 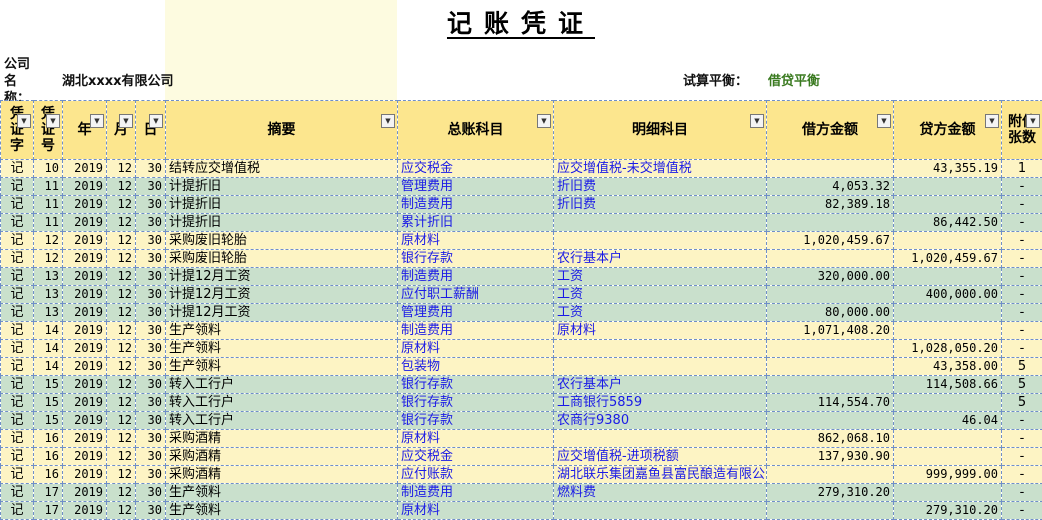 I want to click on table-cell: 计提折旧, so click(x=281, y=186).